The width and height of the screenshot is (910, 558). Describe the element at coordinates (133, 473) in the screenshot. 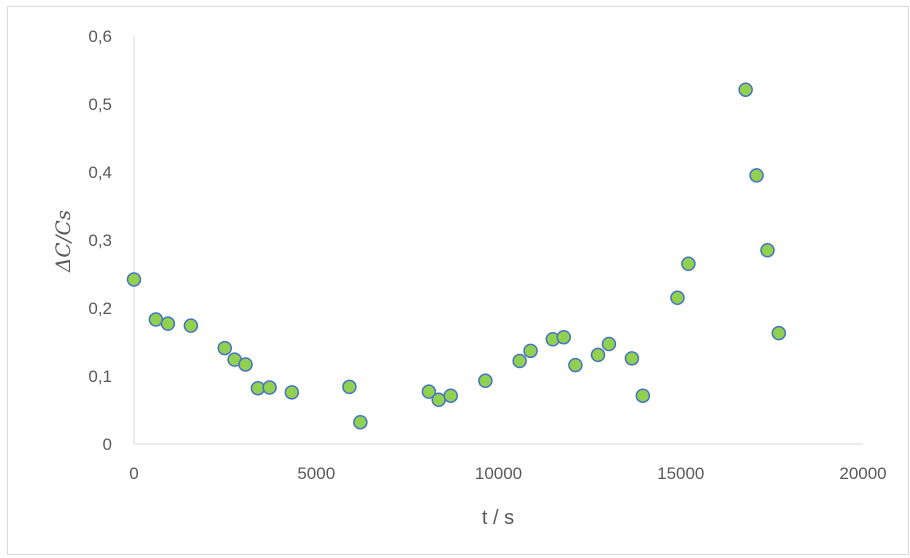

I see `x-tick-label: 0` at that location.